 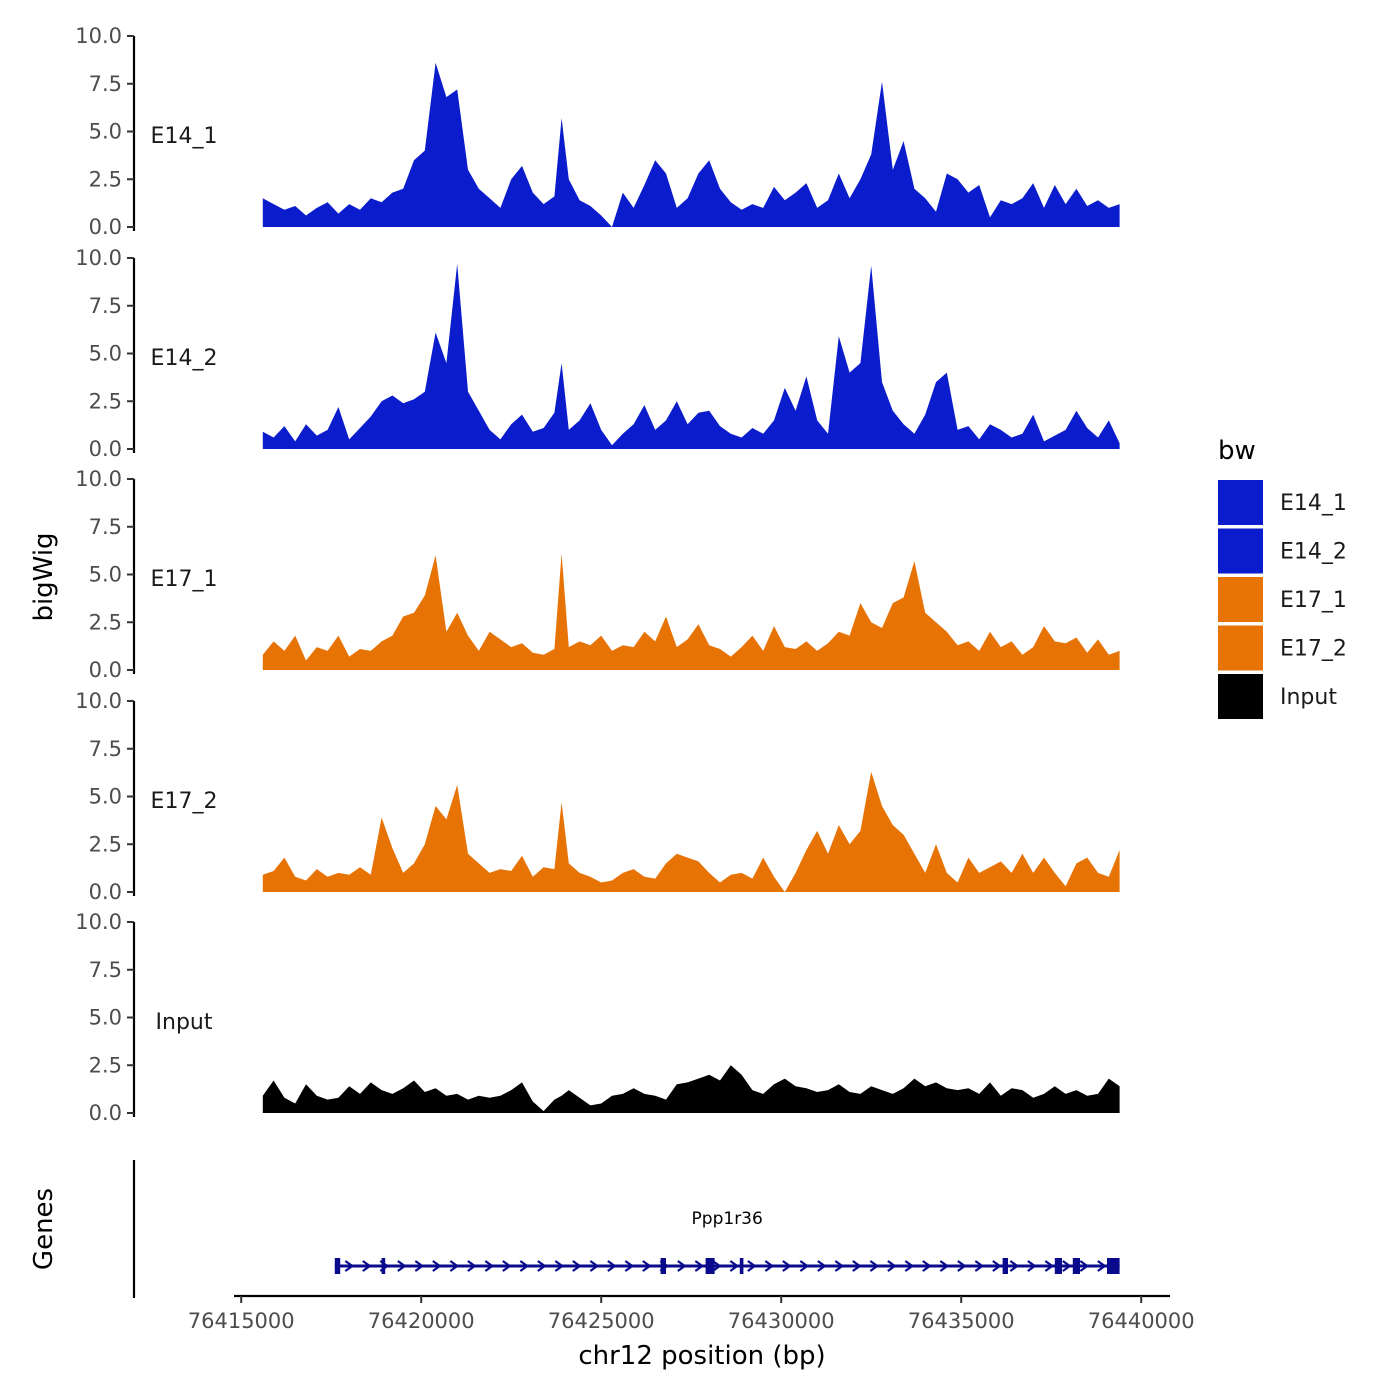 I want to click on x-tick-label: 76415000, so click(x=241, y=1321).